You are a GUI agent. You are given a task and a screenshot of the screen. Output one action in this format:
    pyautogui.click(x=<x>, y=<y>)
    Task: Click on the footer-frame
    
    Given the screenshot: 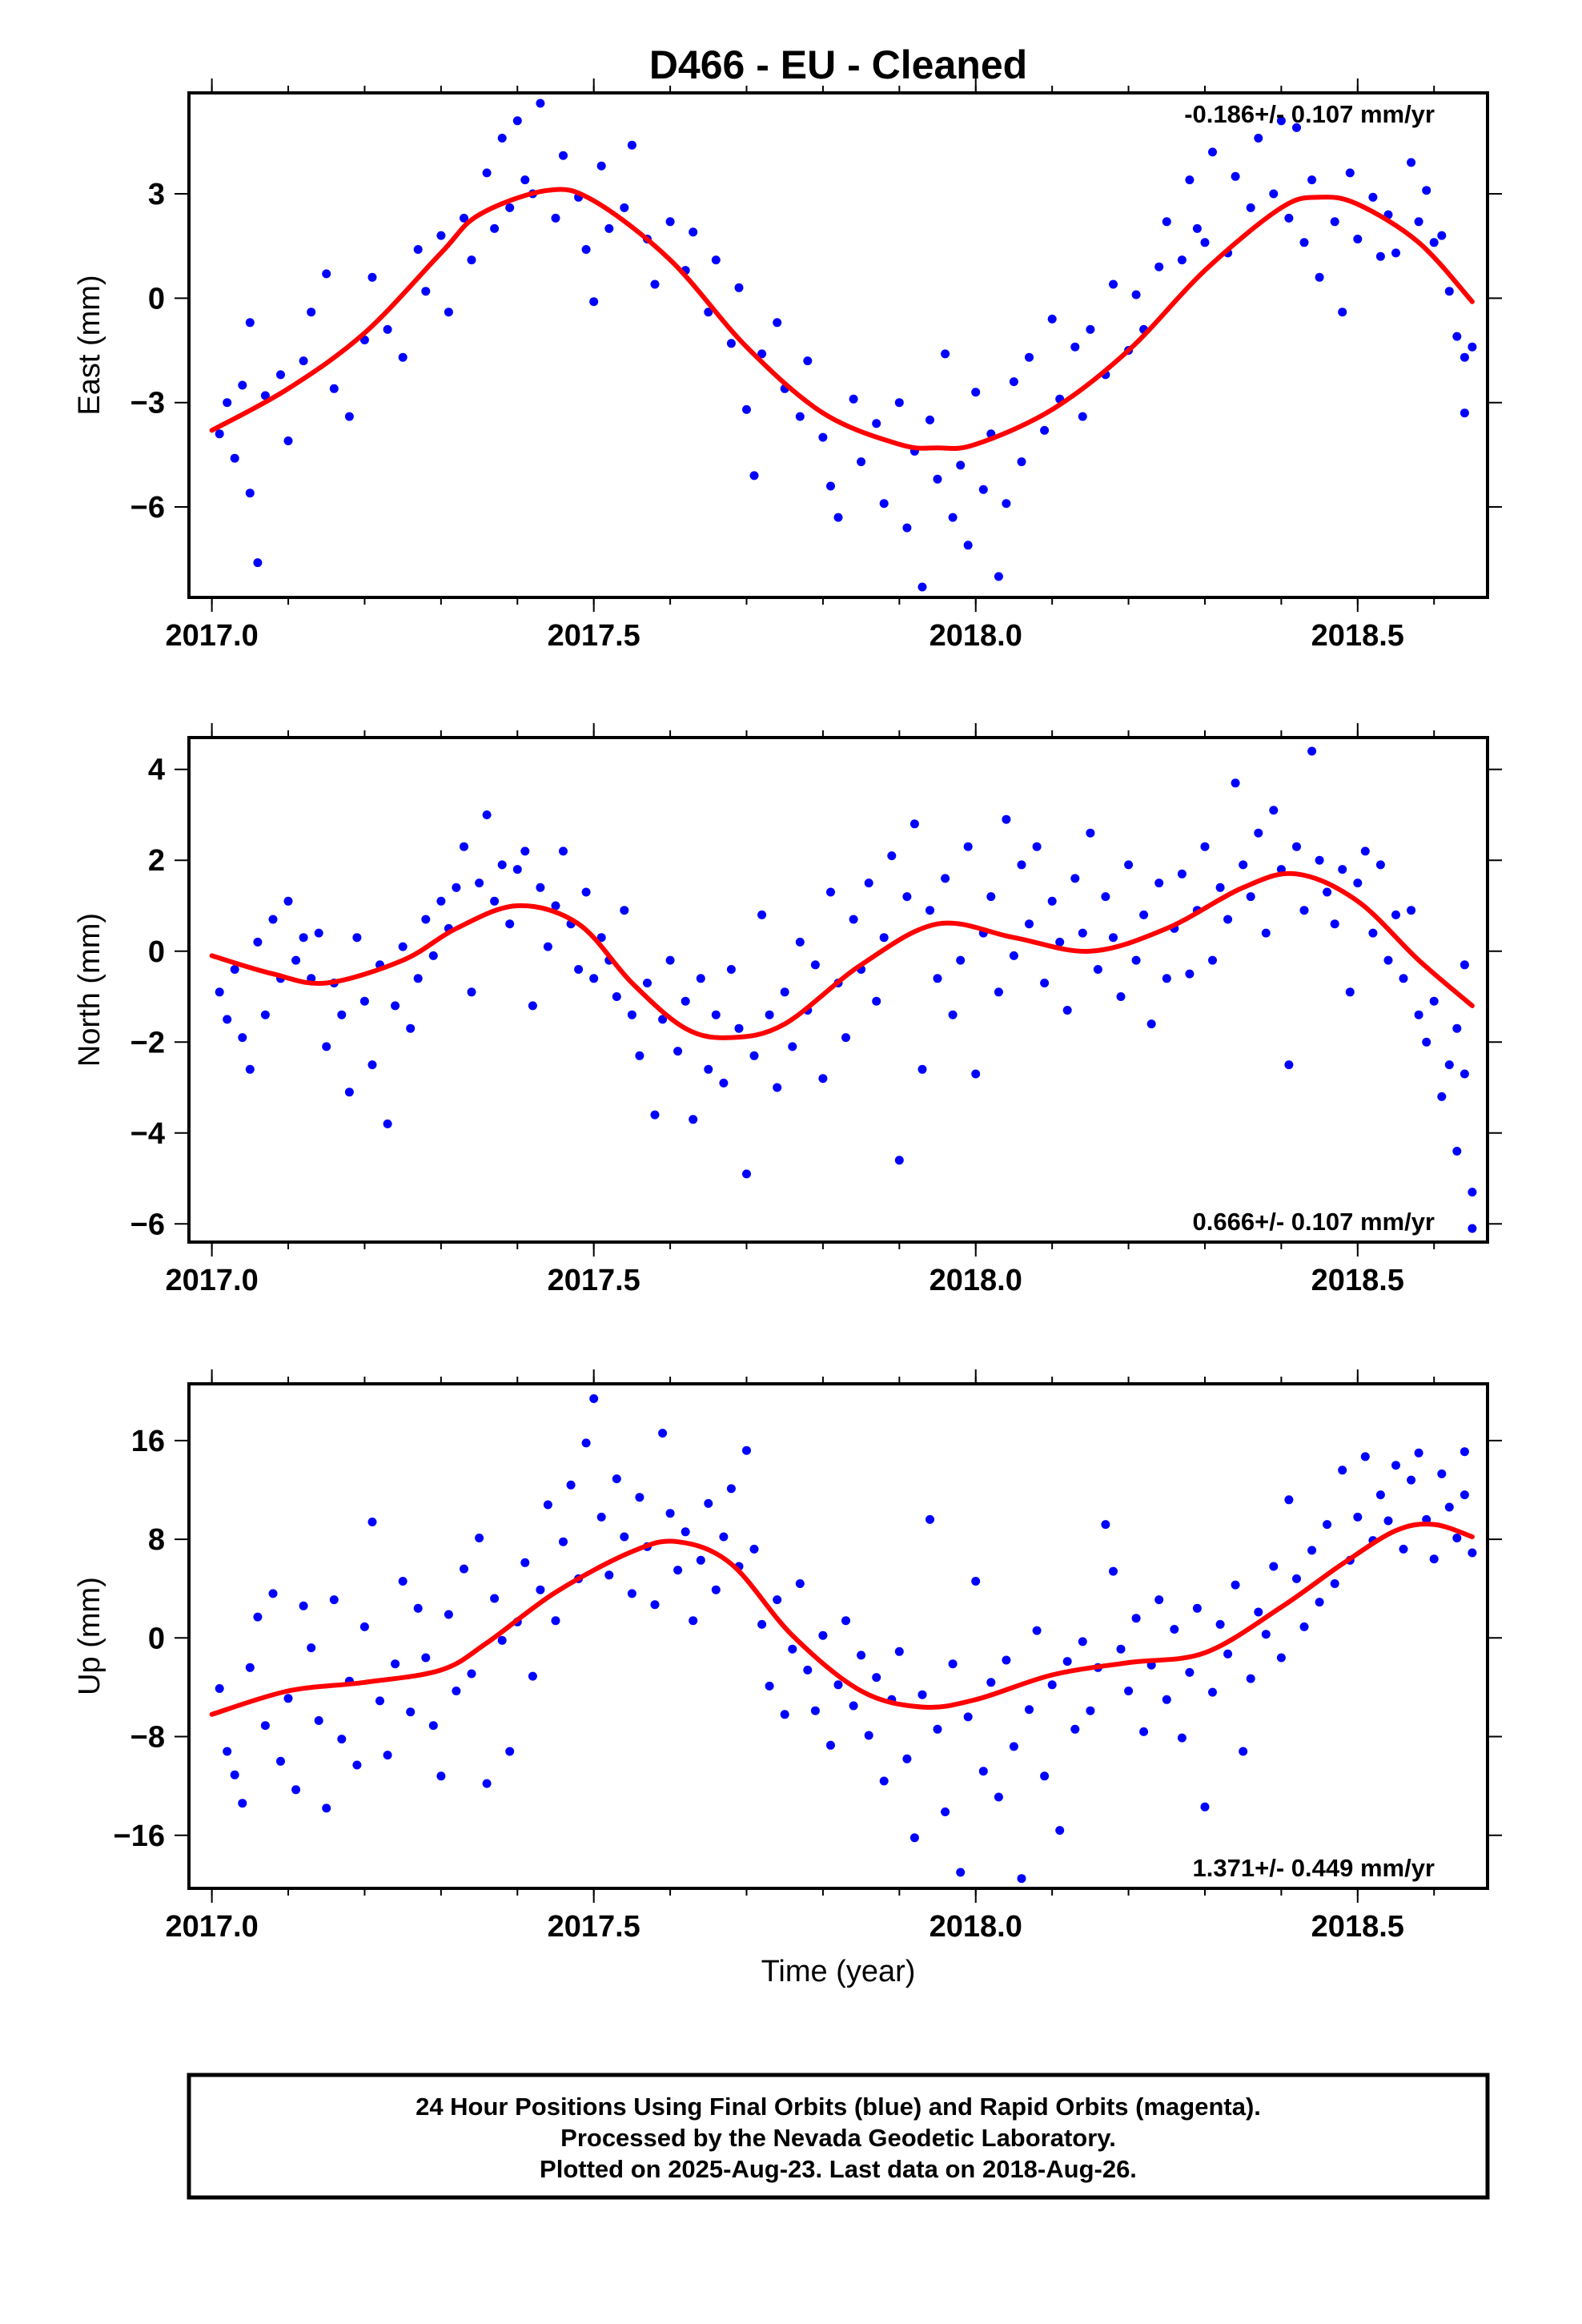 What is the action you would take?
    pyautogui.click(x=839, y=2136)
    